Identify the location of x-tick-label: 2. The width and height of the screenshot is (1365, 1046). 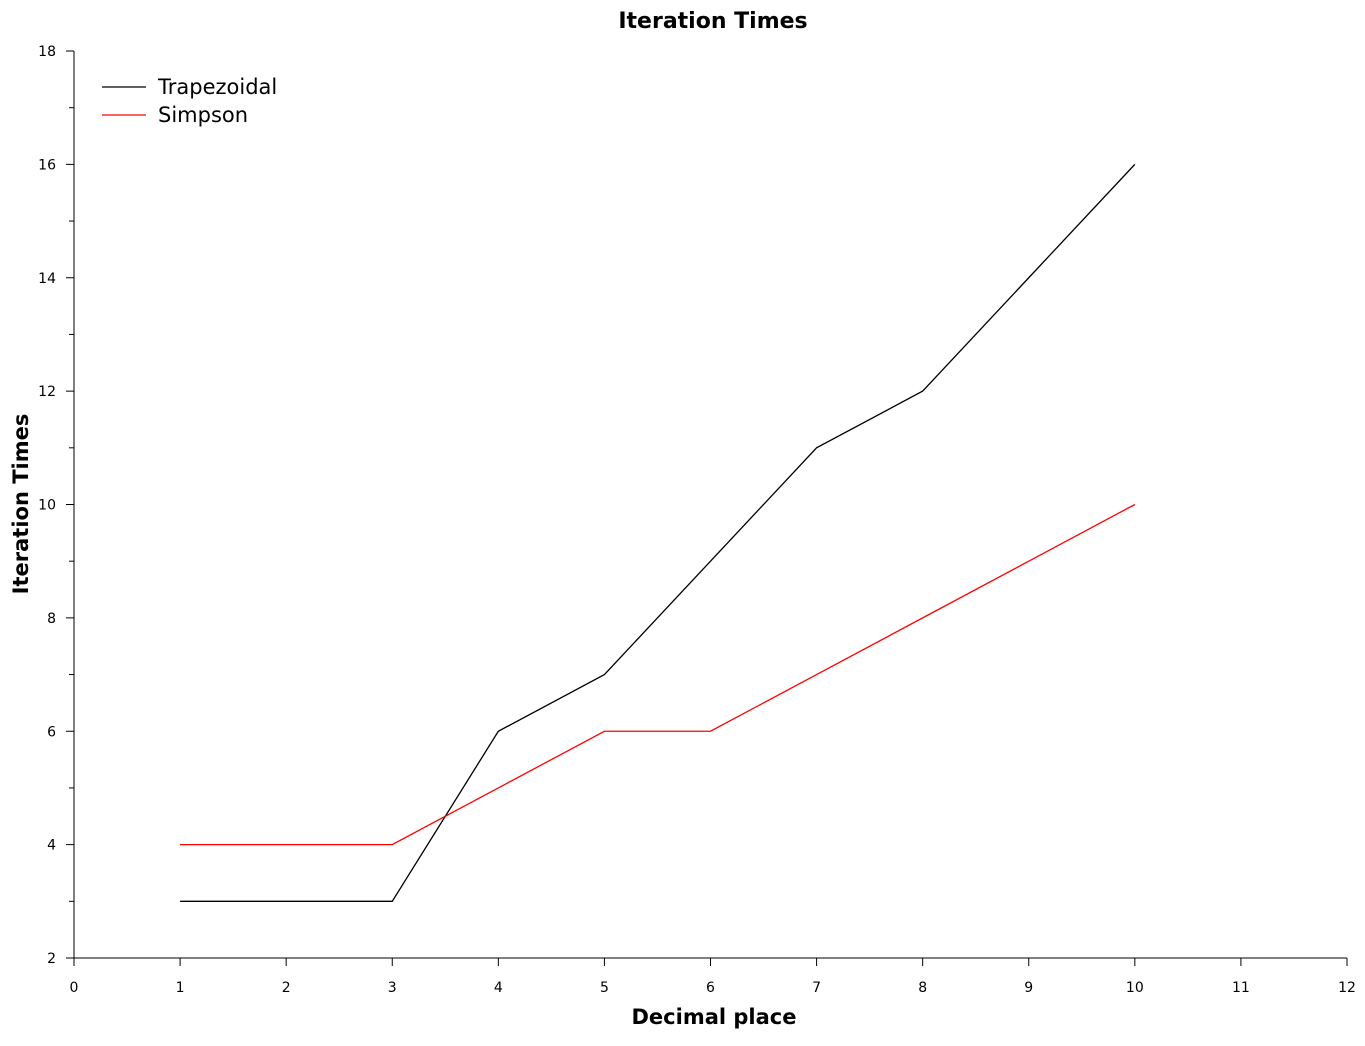
(286, 988).